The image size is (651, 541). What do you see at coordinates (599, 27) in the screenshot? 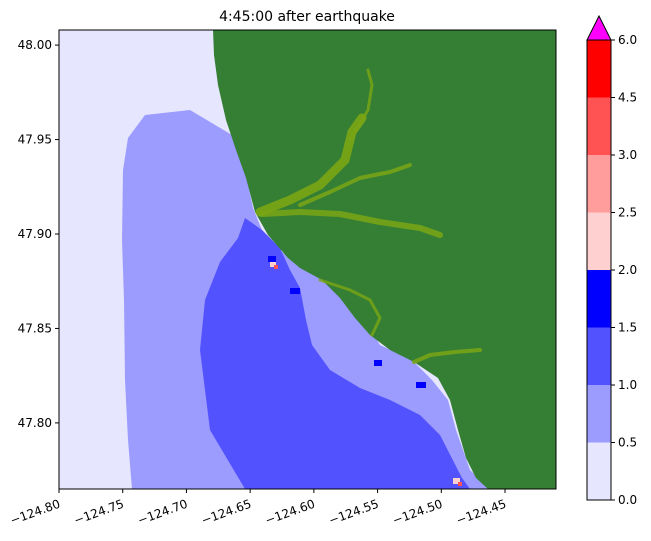
I see `colorbar-extend-arrow` at bounding box center [599, 27].